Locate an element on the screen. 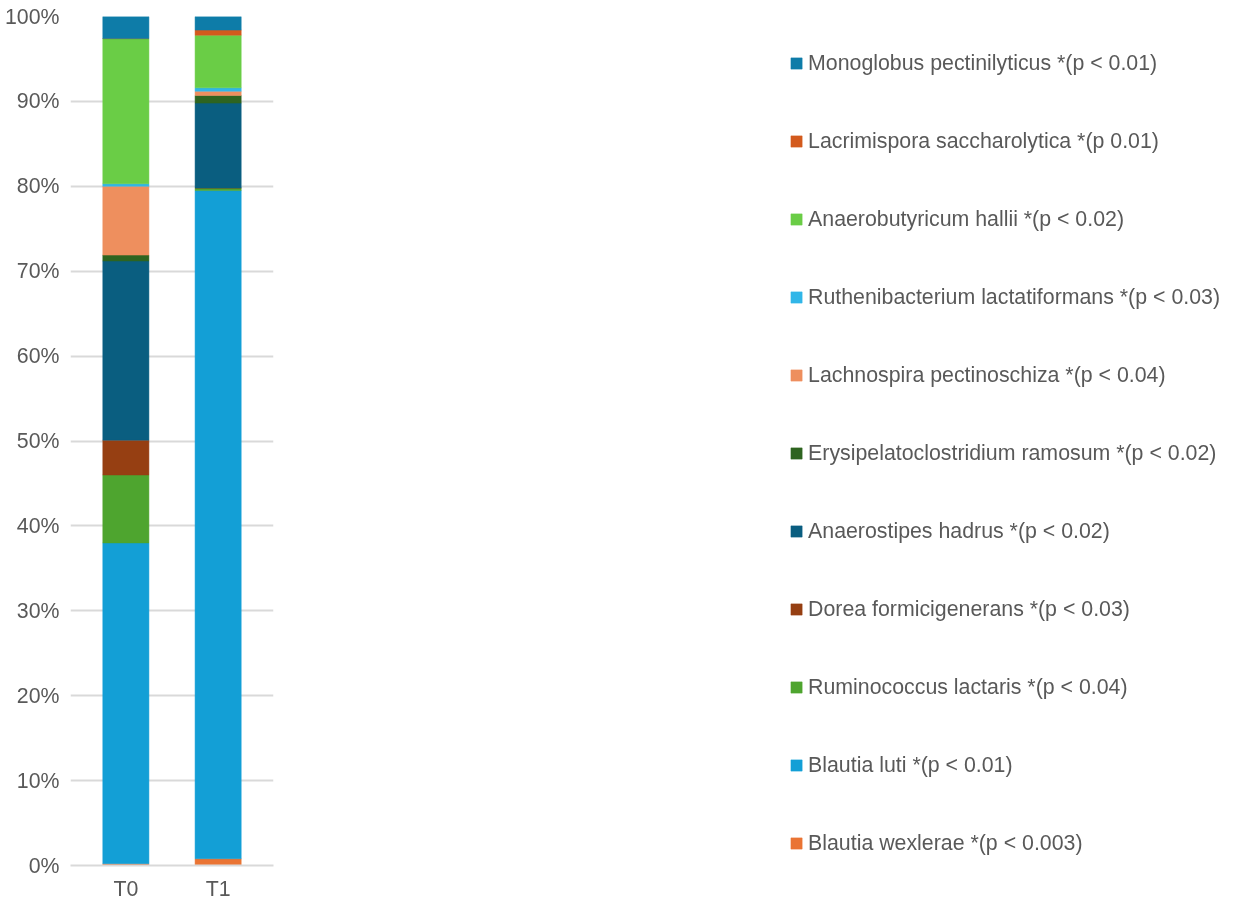  legend-label: Anaerobutyricum hallii *(p < 0.02) is located at coordinates (966, 219).